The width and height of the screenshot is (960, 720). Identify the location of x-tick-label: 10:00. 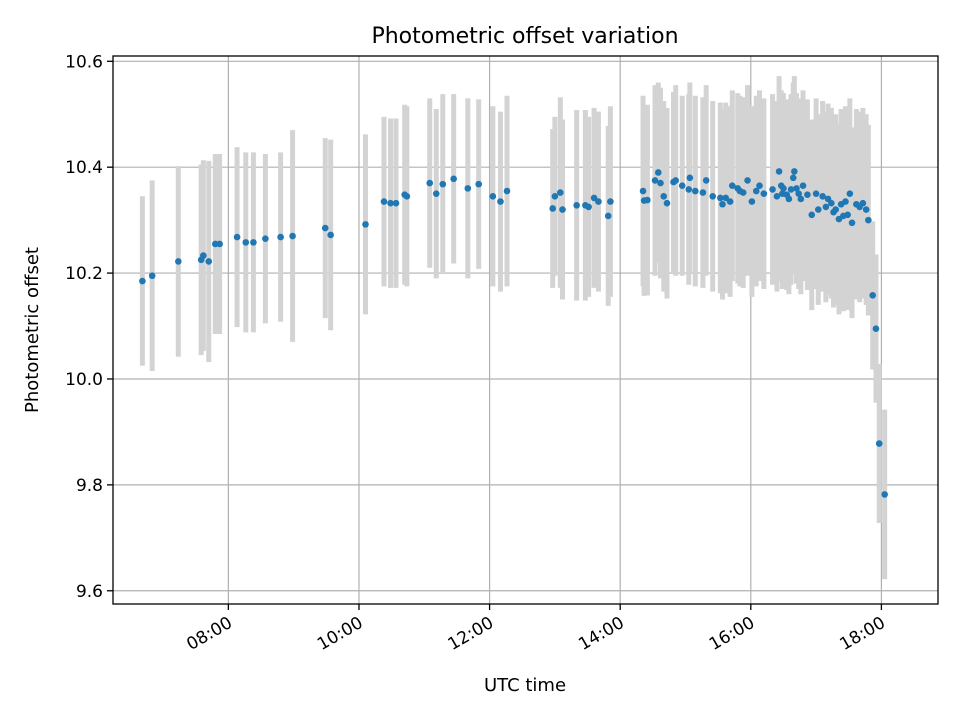
(340, 634).